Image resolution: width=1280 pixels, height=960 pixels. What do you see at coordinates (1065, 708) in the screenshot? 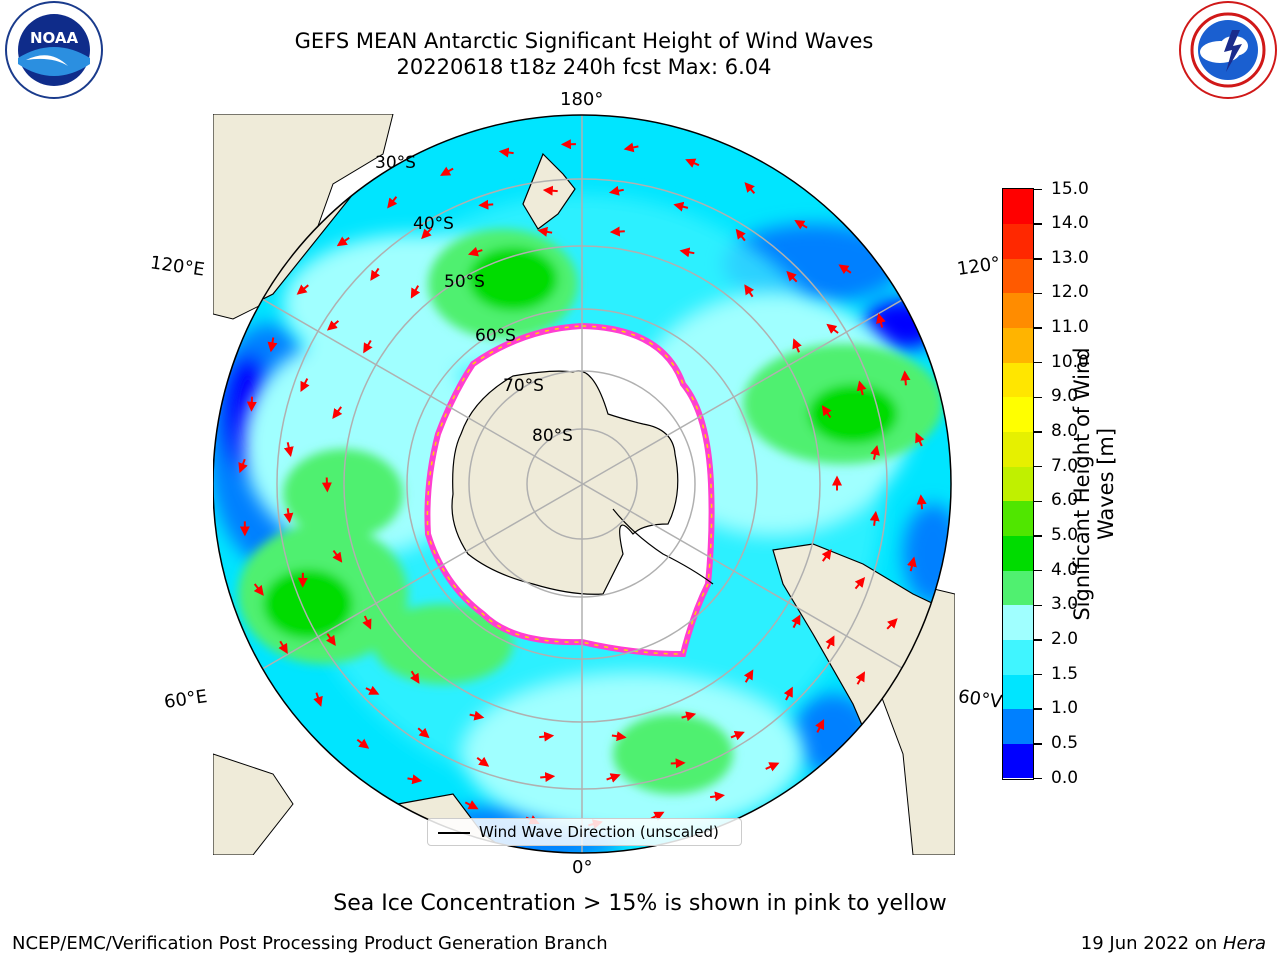
I see `colorbar-tick-label: 1.0` at bounding box center [1065, 708].